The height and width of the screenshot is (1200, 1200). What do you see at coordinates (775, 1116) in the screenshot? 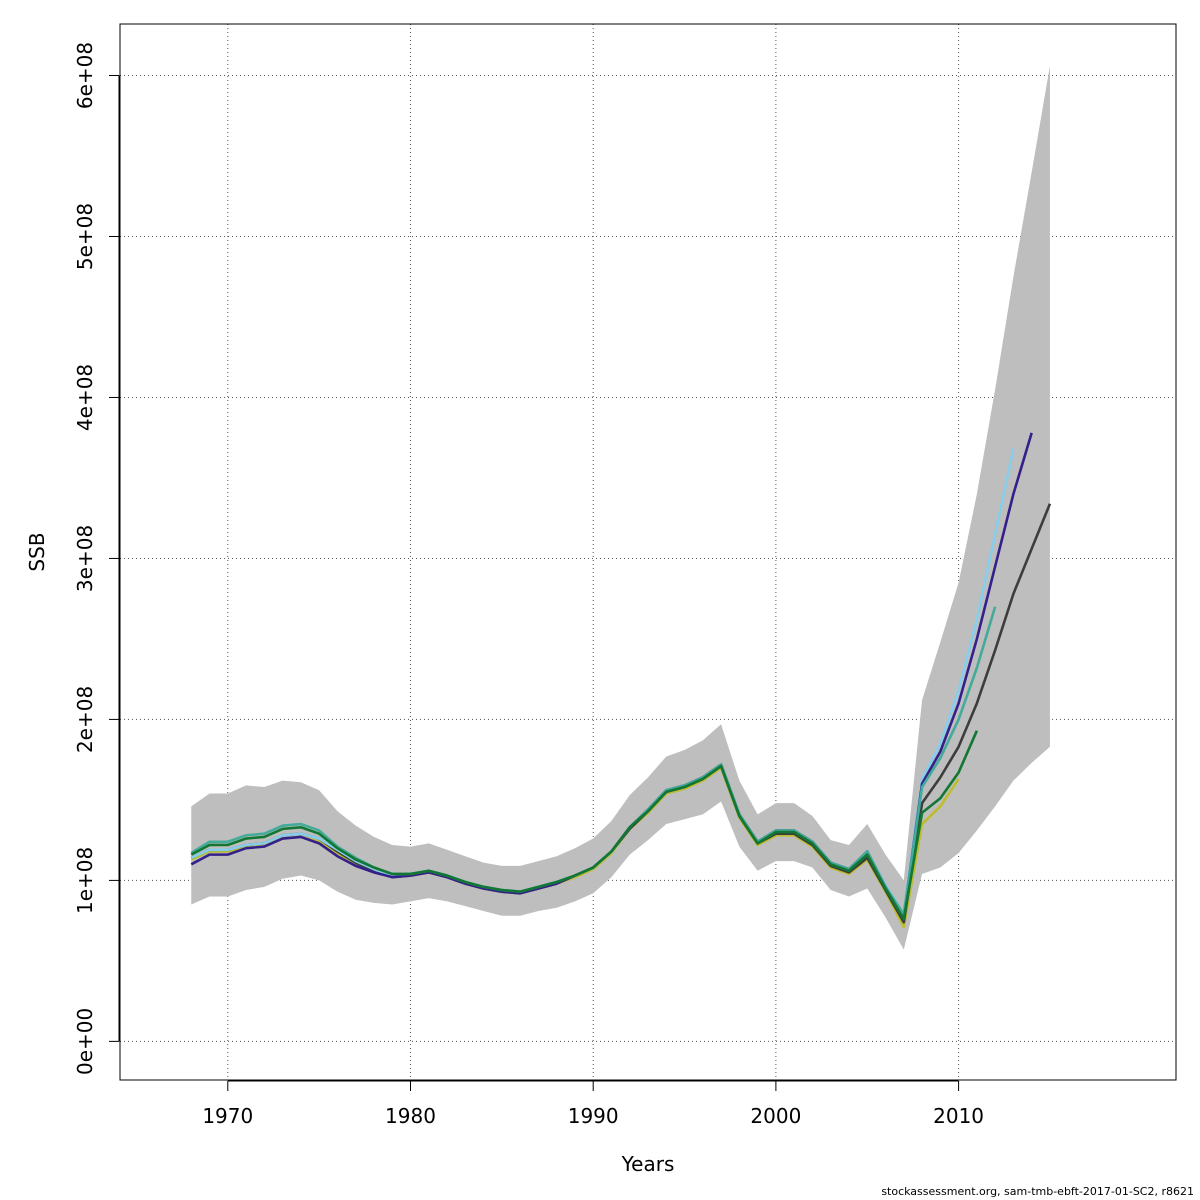
I see `x-tick-label: 2000` at bounding box center [775, 1116].